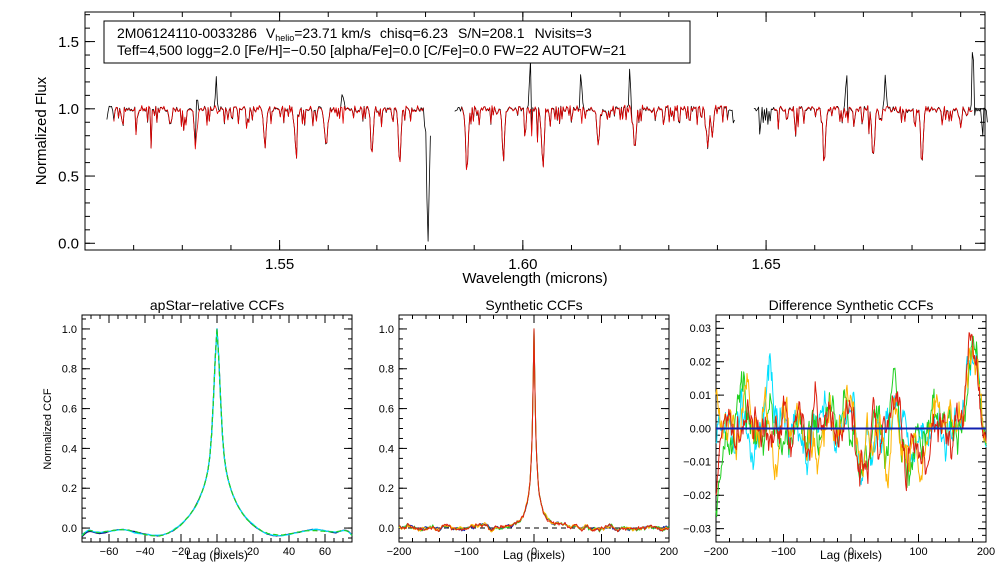 Image resolution: width=1008 pixels, height=576 pixels. What do you see at coordinates (697, 463) in the screenshot?
I see `y-tick-label: −0.01` at bounding box center [697, 463].